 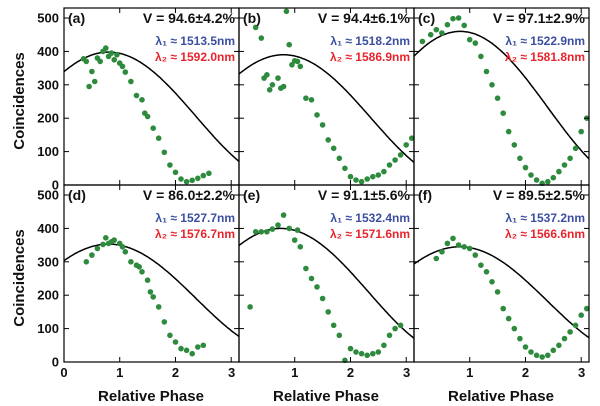 What do you see at coordinates (231, 372) in the screenshot?
I see `x-tick-label: 3` at bounding box center [231, 372].